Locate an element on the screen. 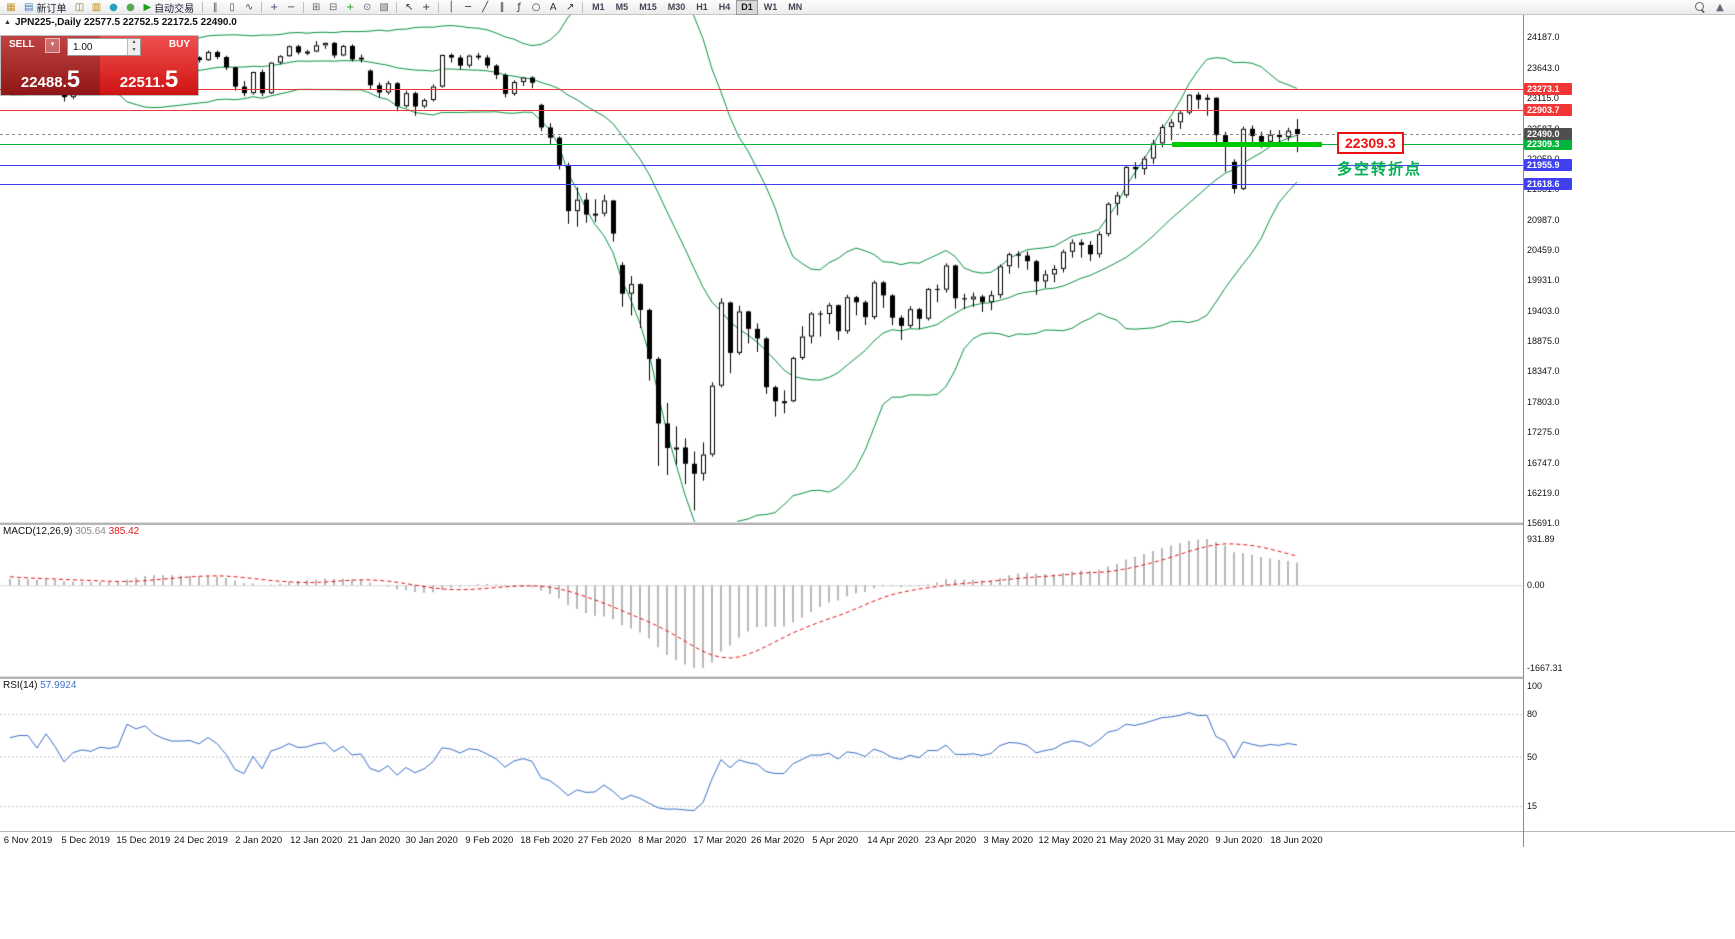 The image size is (1735, 939). rsi-panel-canvas is located at coordinates (761, 754).